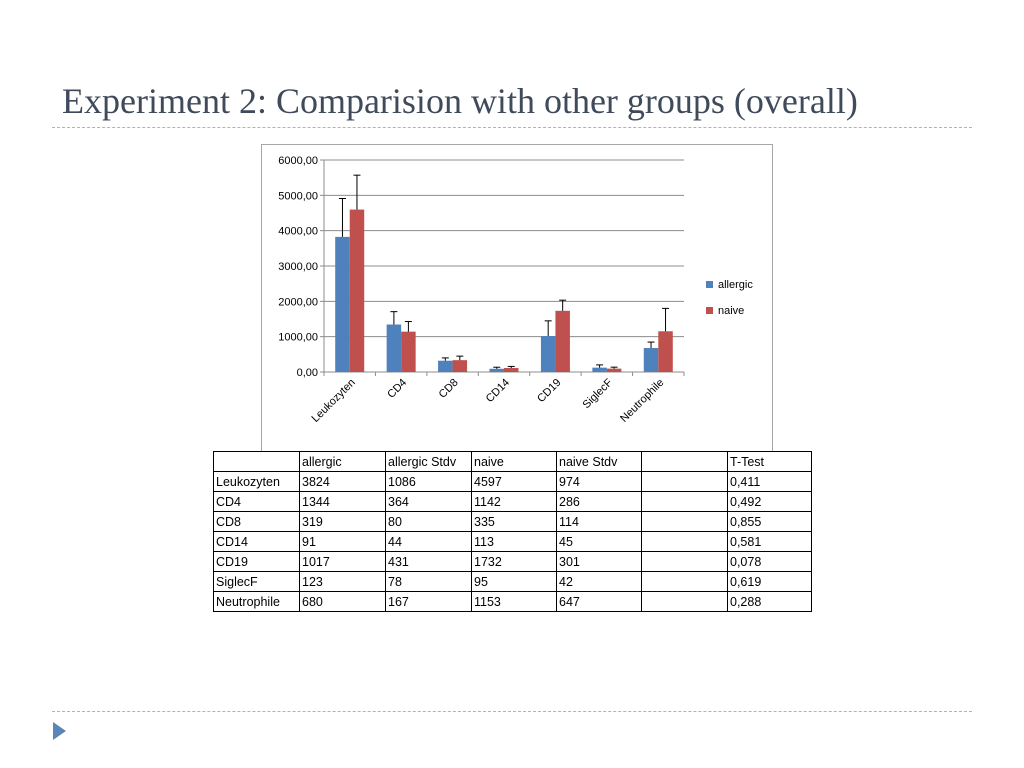 The width and height of the screenshot is (1024, 768). What do you see at coordinates (769, 541) in the screenshot?
I see `table-cell: 0,581` at bounding box center [769, 541].